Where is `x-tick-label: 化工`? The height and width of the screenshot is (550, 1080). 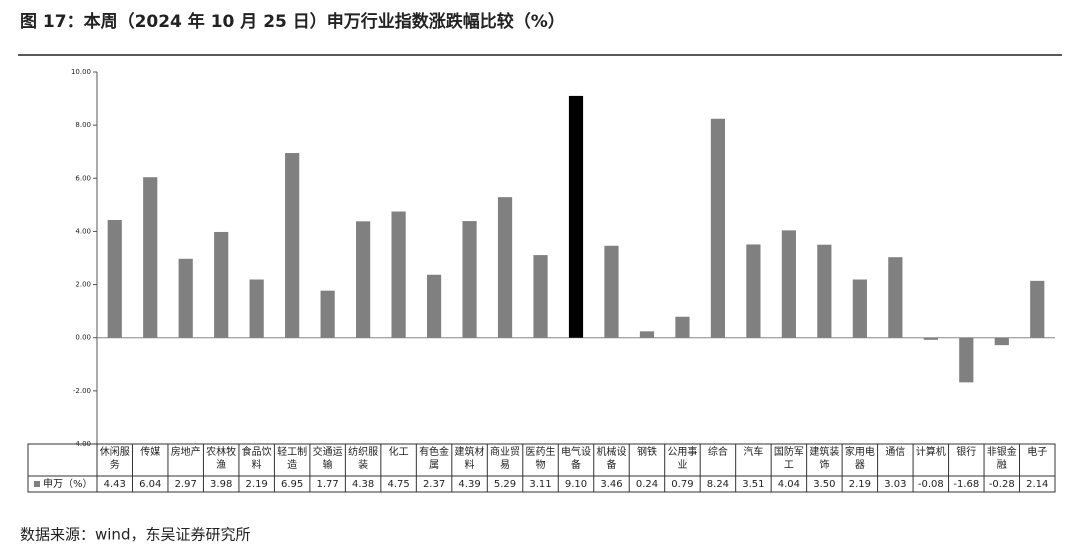
x-tick-label: 化工 is located at coordinates (398, 452).